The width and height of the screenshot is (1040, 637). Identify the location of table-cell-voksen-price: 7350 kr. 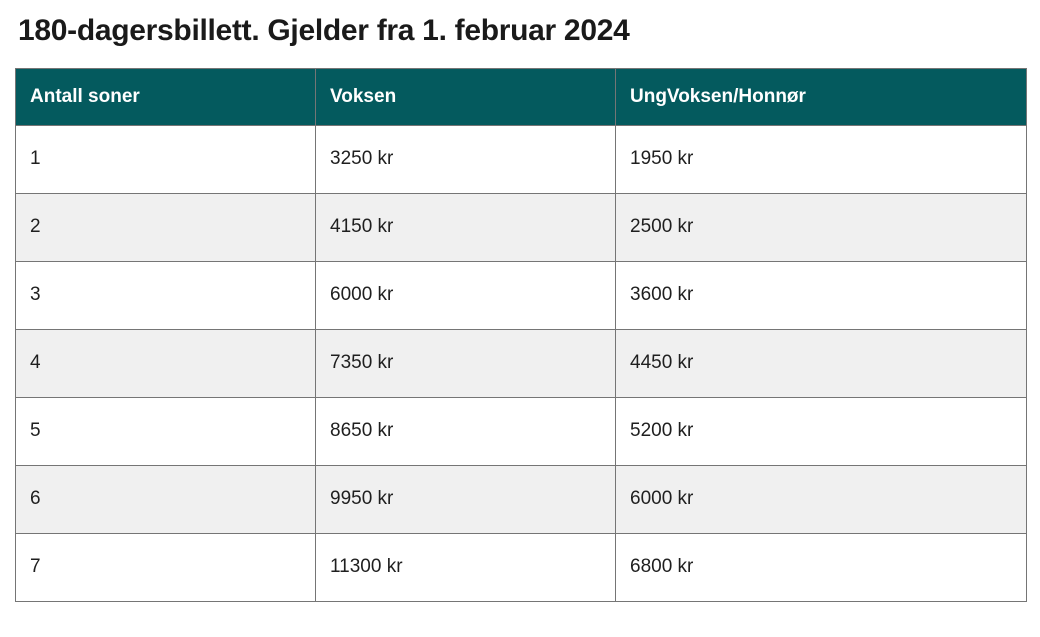
(465, 363).